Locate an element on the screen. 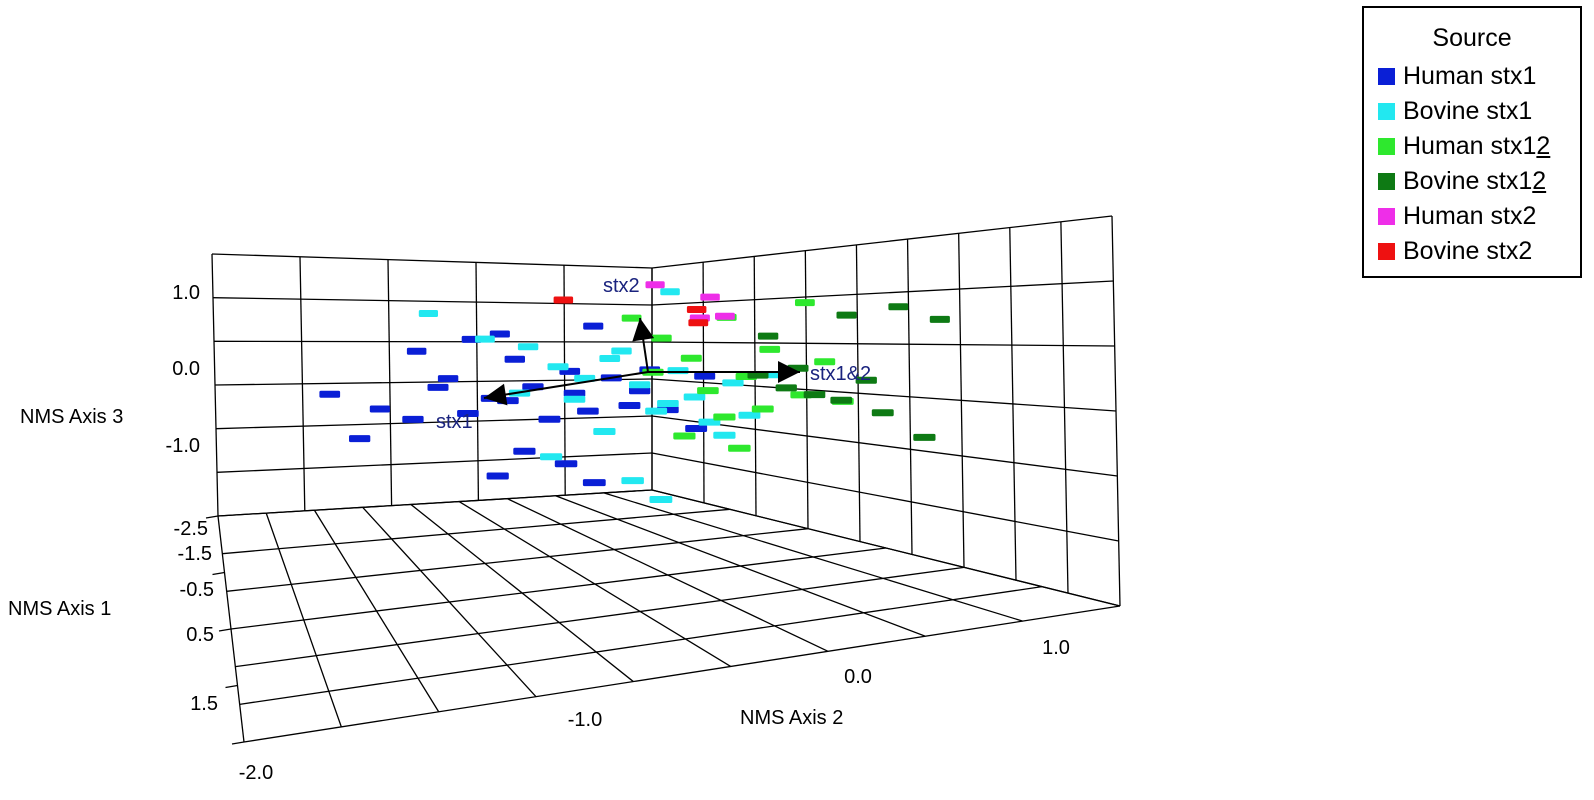 The height and width of the screenshot is (800, 1594). data-points is located at coordinates (634, 392).